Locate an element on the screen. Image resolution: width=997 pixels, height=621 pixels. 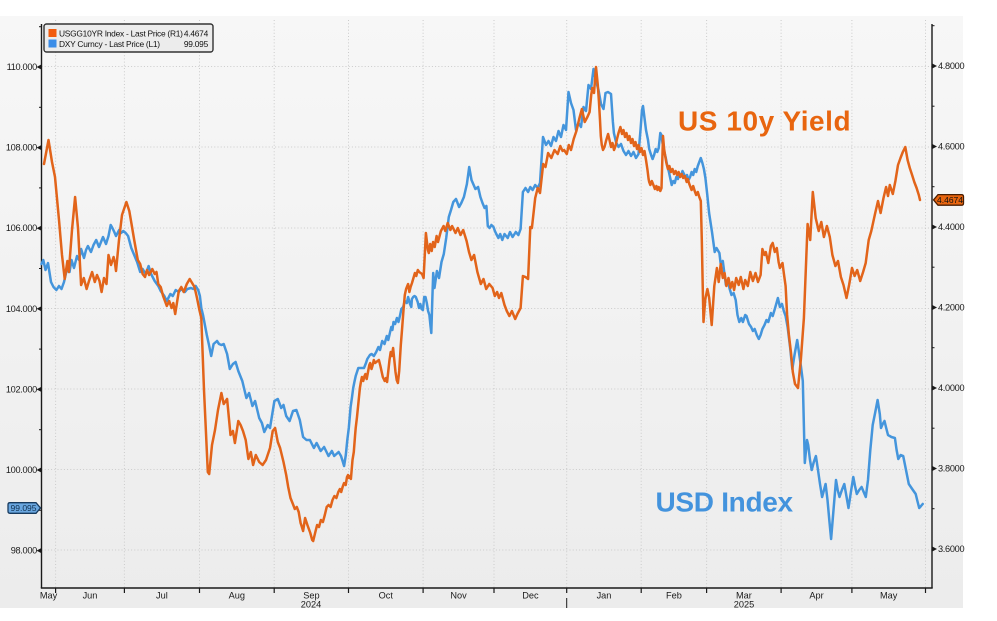
svg-text: 102.000 is located at coordinates (21, 389).